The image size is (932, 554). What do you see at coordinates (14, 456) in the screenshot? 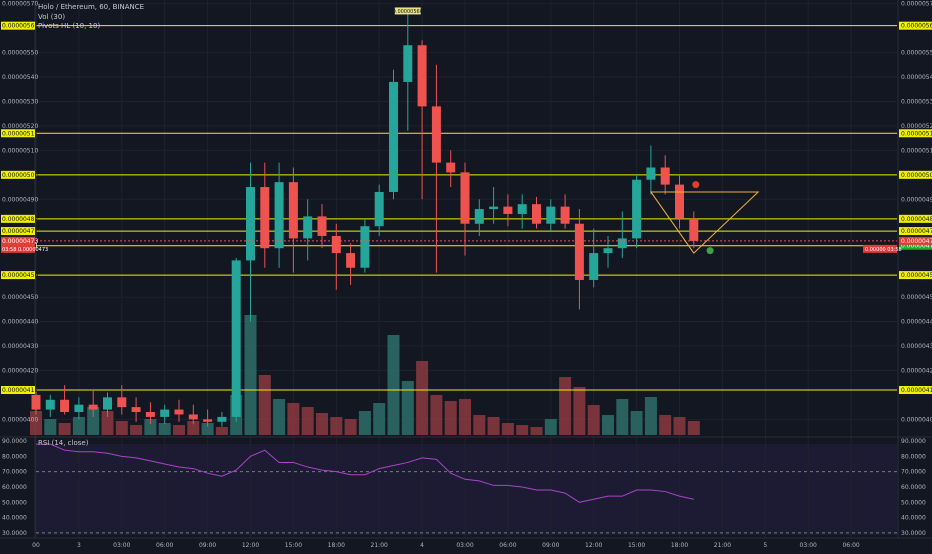
I see `rsi-tick-left: 80.0000` at bounding box center [14, 456].